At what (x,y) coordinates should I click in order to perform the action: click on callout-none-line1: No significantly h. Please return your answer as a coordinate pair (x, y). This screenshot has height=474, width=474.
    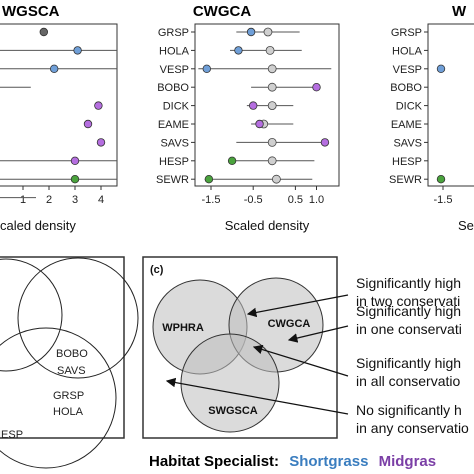
    Looking at the image, I should click on (409, 410).